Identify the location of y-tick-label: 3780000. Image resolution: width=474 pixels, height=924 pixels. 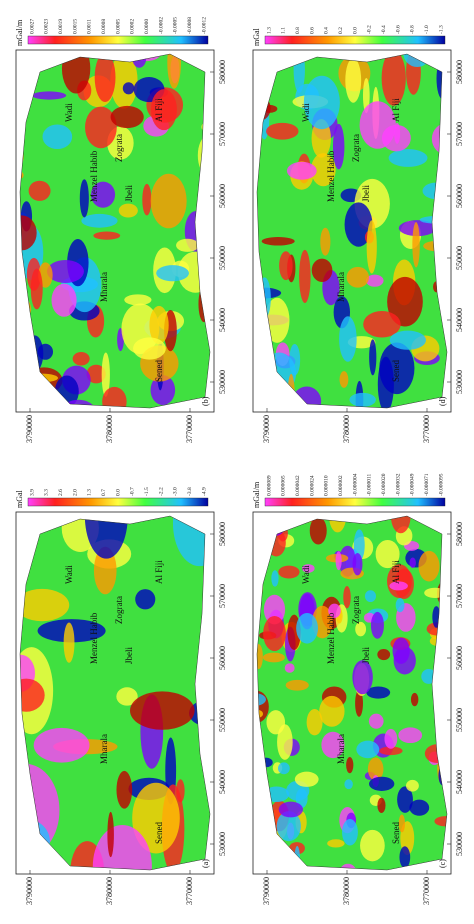
(109, 891).